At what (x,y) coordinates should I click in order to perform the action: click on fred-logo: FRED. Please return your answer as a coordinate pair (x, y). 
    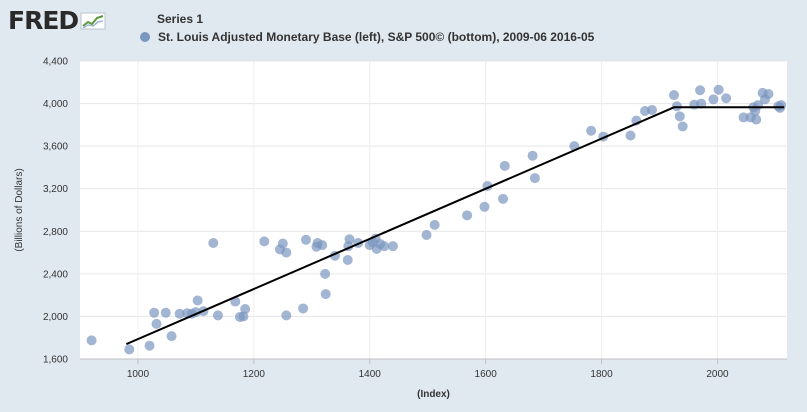
    Looking at the image, I should click on (57, 21).